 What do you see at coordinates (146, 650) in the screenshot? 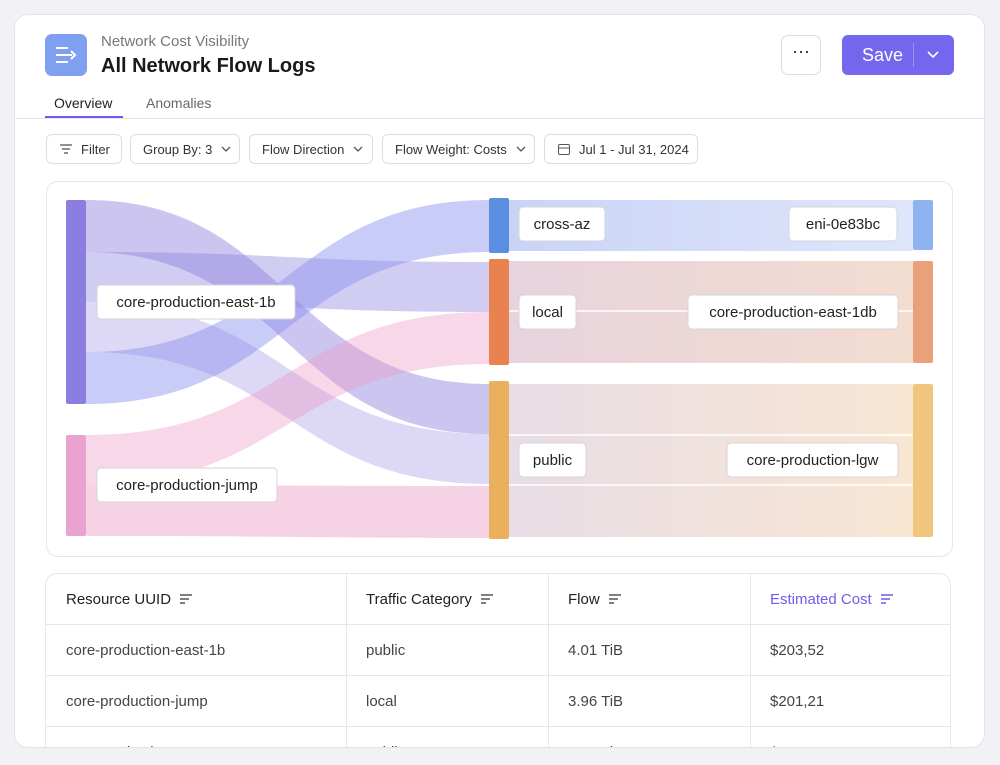
I see `table-cell: core-production-east-1b` at bounding box center [146, 650].